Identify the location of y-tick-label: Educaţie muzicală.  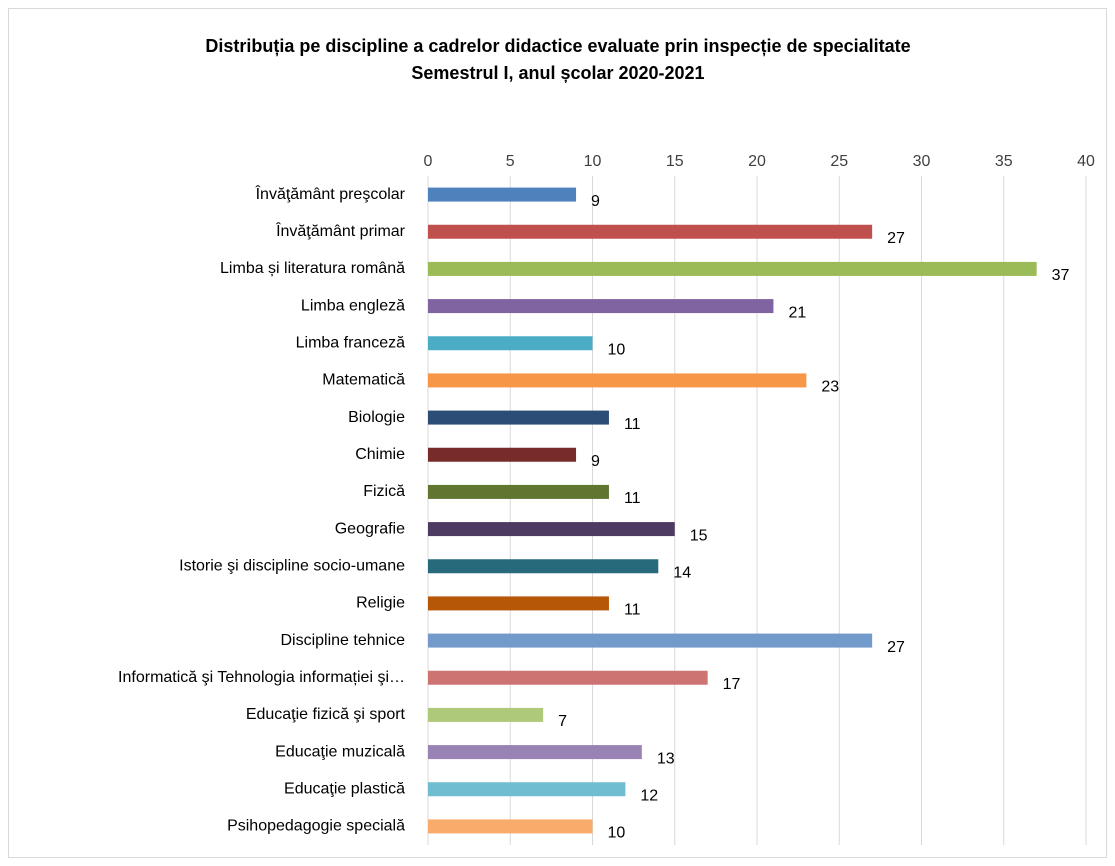
(340, 751).